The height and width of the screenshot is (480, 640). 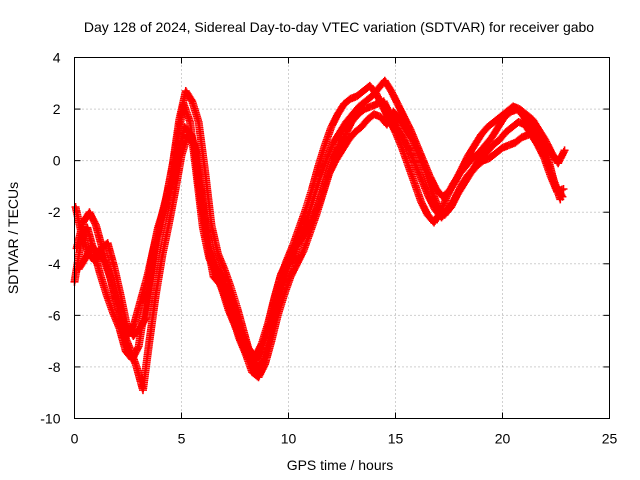 What do you see at coordinates (57, 109) in the screenshot?
I see `y-tick-label: 2` at bounding box center [57, 109].